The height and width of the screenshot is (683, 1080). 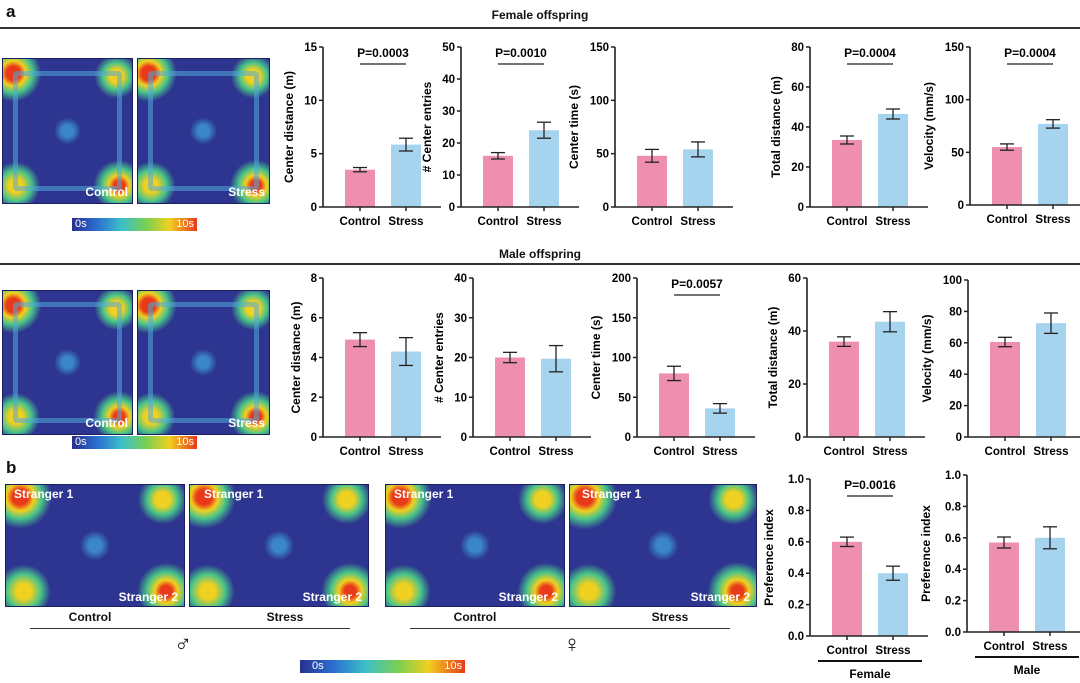 I want to click on group-label-male: Male, so click(x=1027, y=670).